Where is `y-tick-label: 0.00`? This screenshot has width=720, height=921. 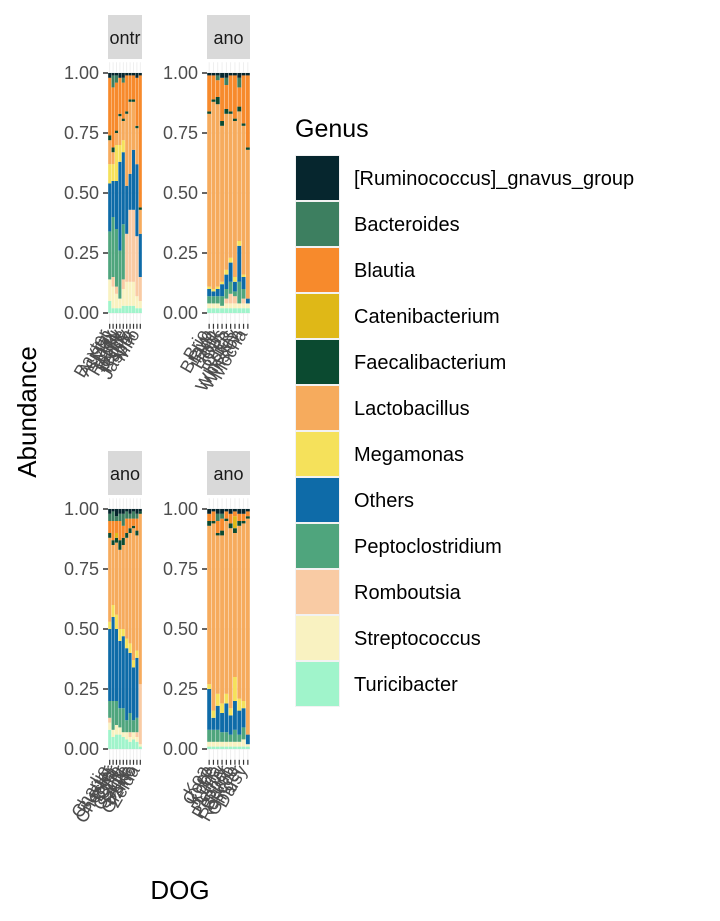 y-tick-label: 0.00 is located at coordinates (180, 749).